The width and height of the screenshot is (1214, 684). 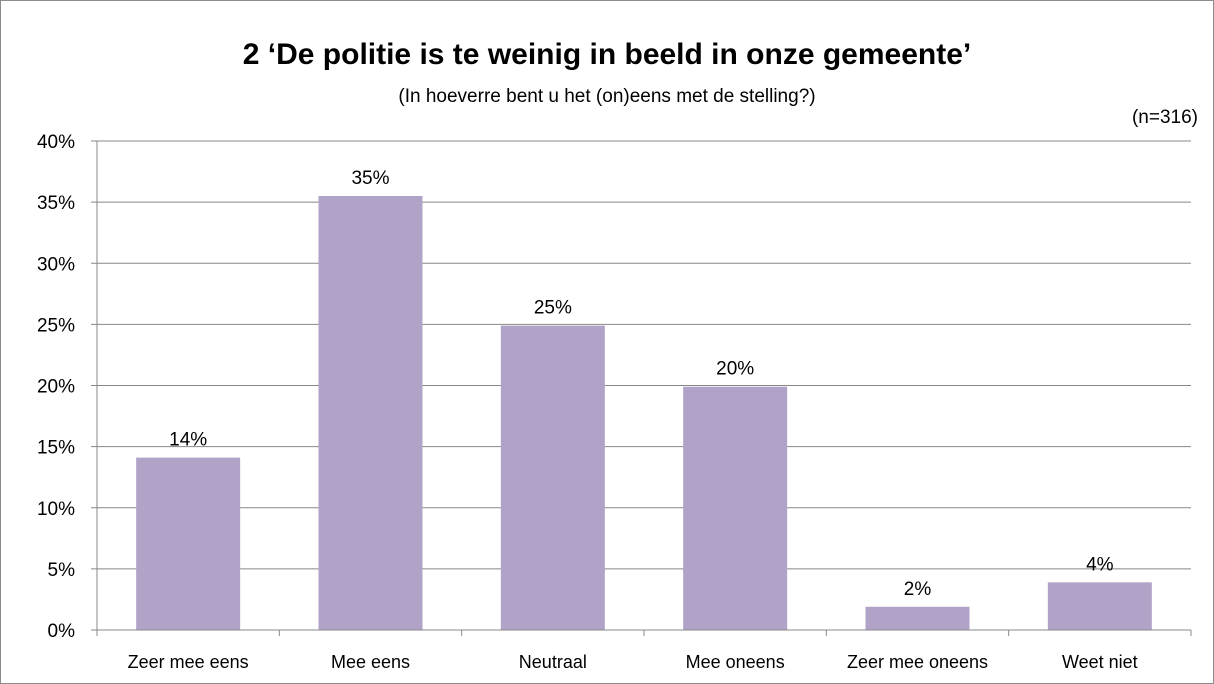 What do you see at coordinates (917, 662) in the screenshot?
I see `category-label: Zeer mee oneens` at bounding box center [917, 662].